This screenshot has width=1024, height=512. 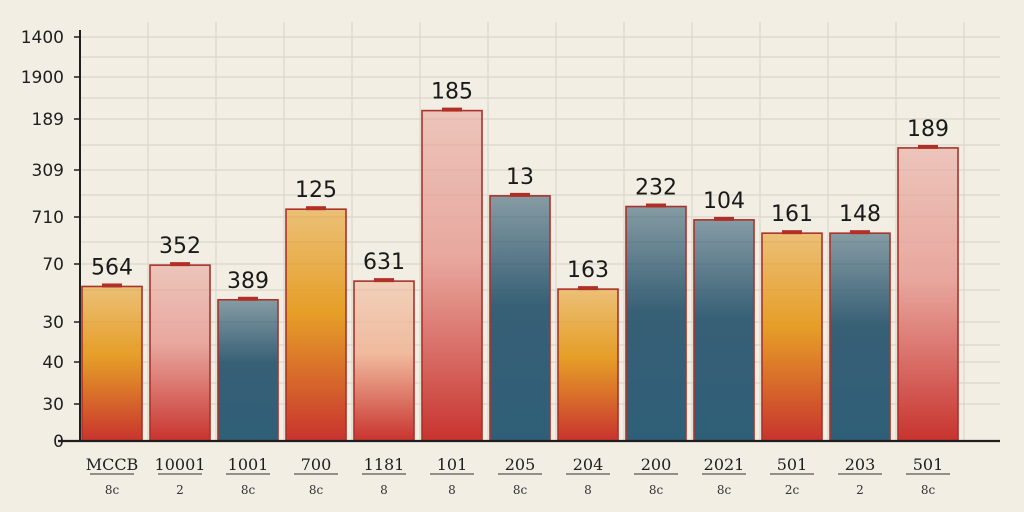 What do you see at coordinates (316, 190) in the screenshot?
I see `data-label: 125` at bounding box center [316, 190].